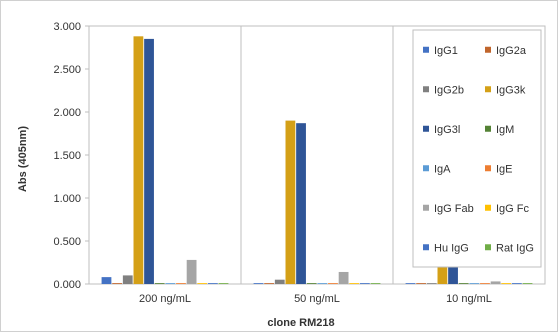  What do you see at coordinates (446, 51) in the screenshot?
I see `legend-label: IgG1` at bounding box center [446, 51].